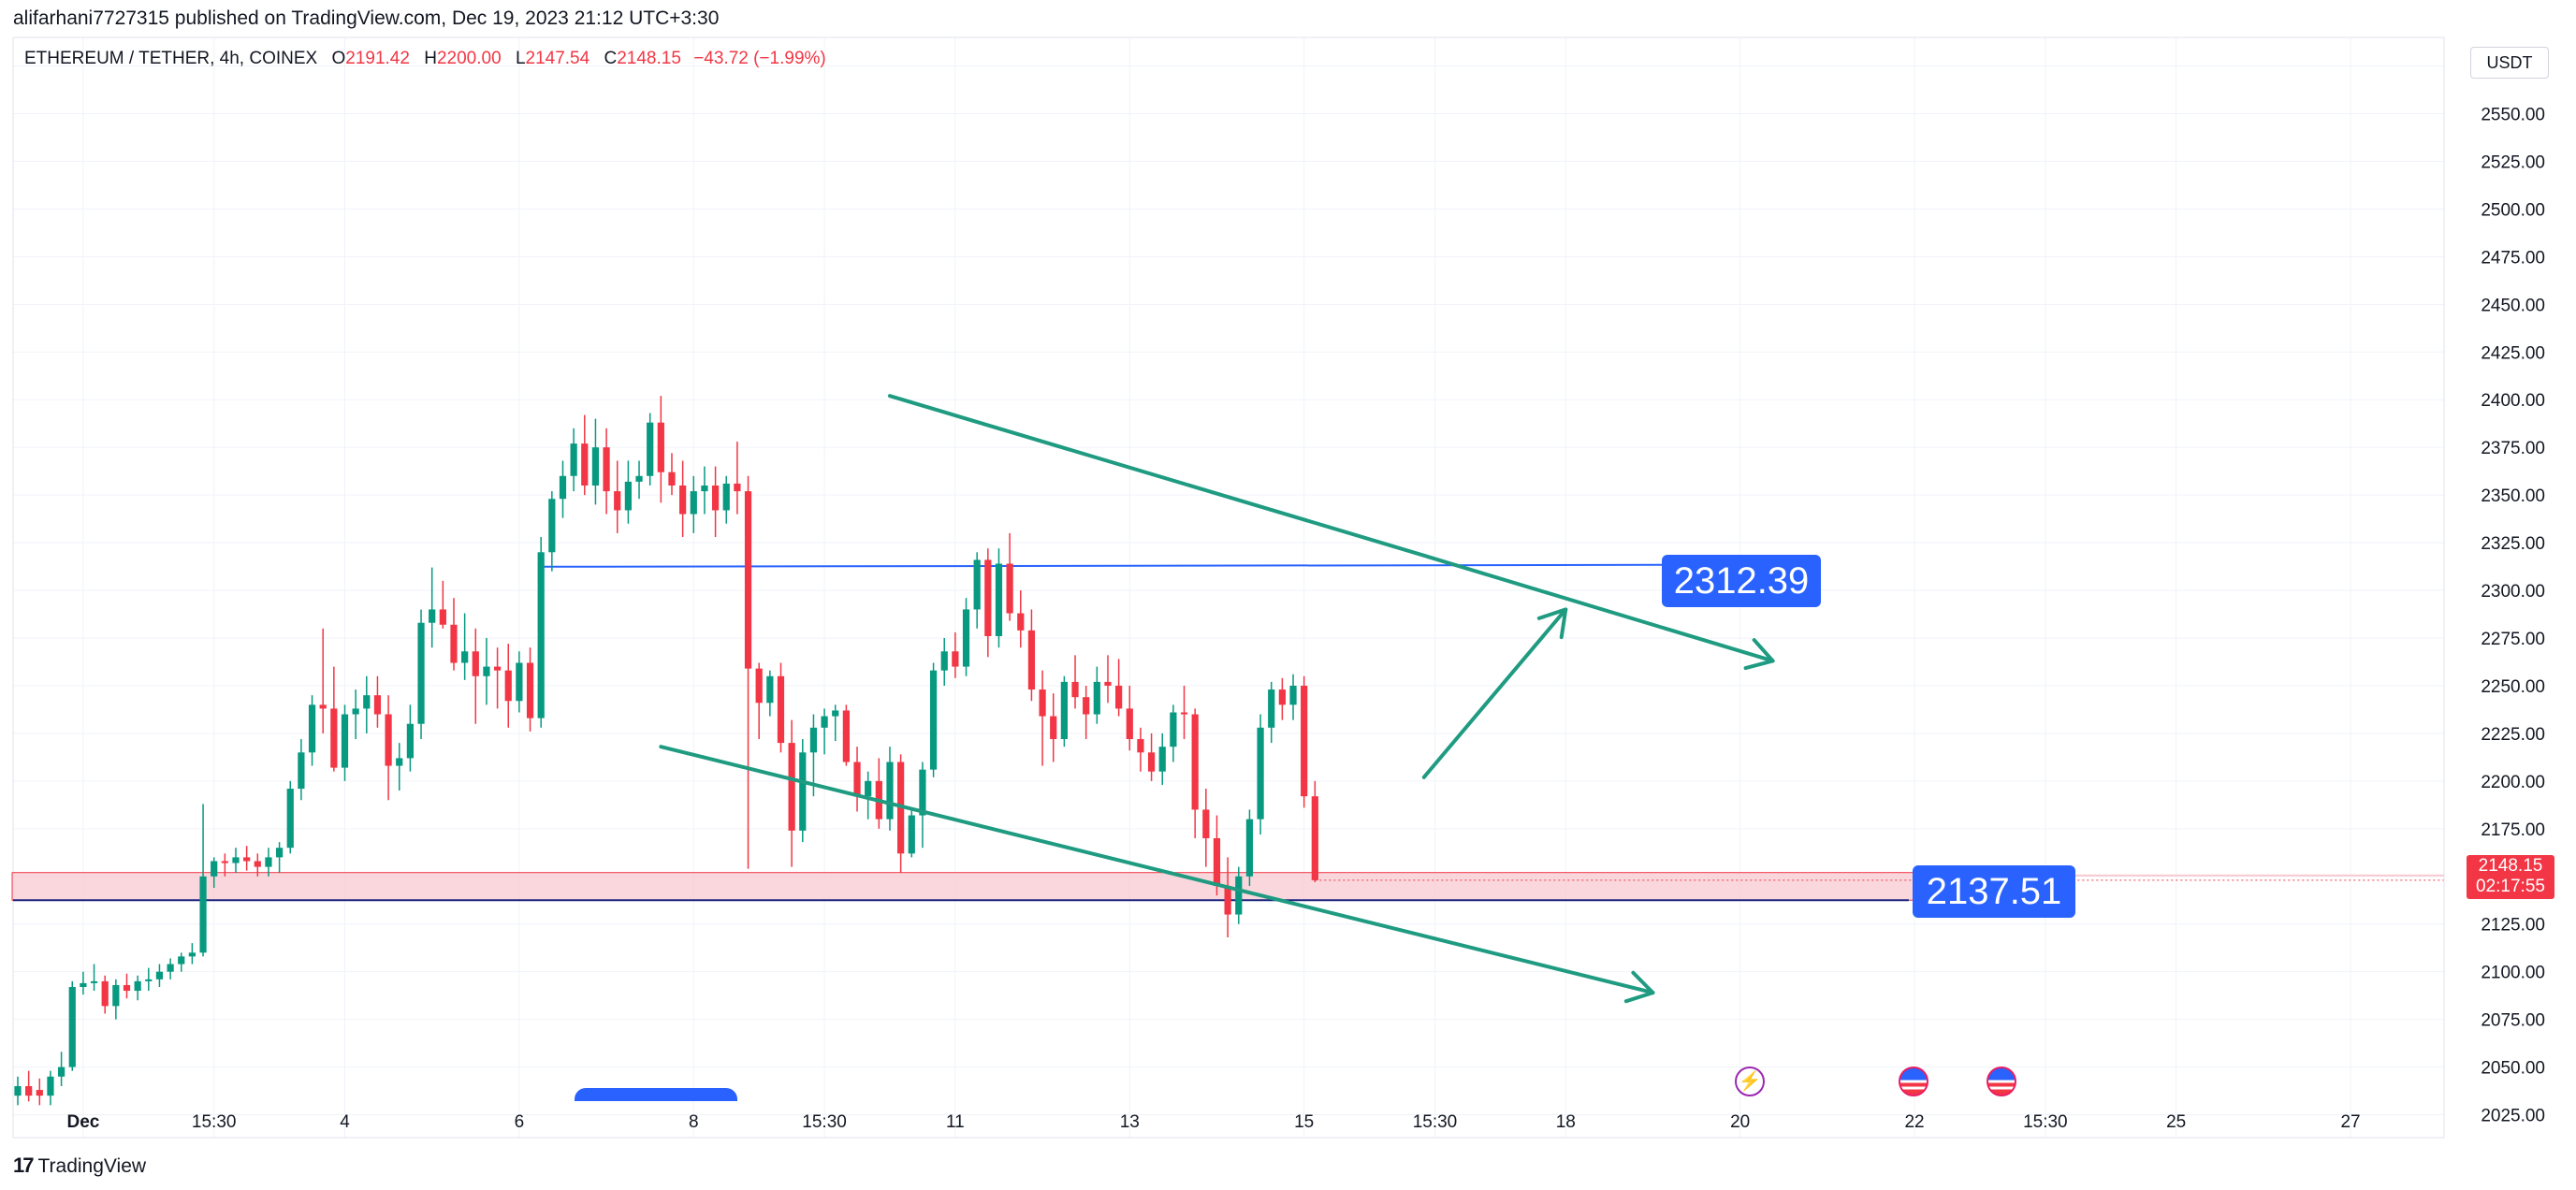  I want to click on x-tick-label: 4, so click(345, 1122).